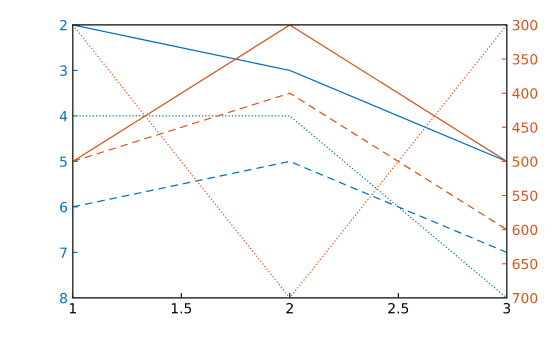 Image resolution: width=560 pixels, height=337 pixels. What do you see at coordinates (525, 93) in the screenshot?
I see `y2-tick-label: 400` at bounding box center [525, 93].